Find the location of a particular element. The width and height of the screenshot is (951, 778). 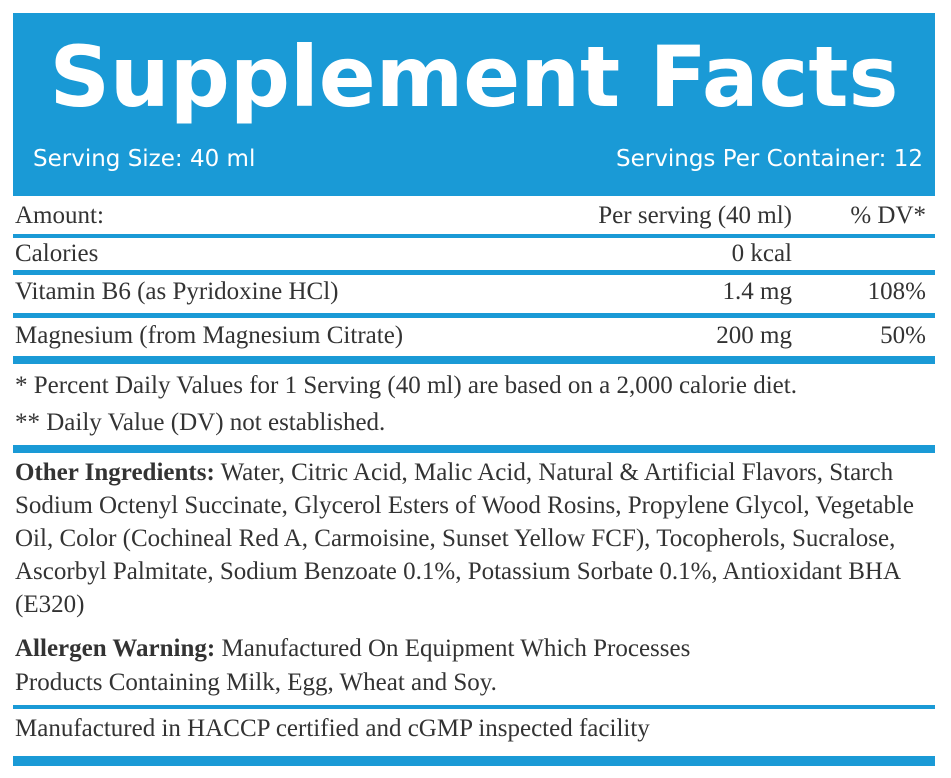

nutrient-dv: 50% is located at coordinates (903, 335).